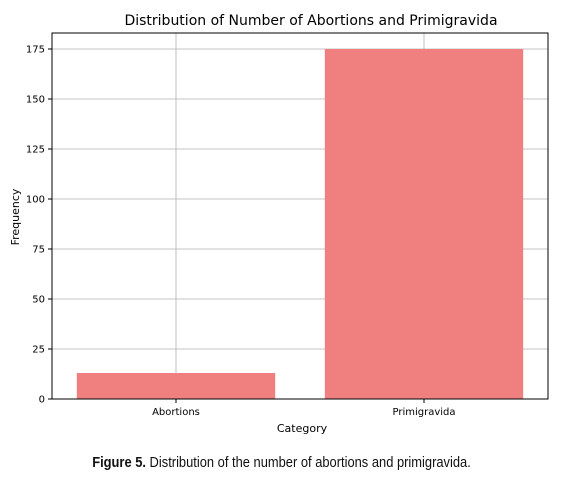  I want to click on y-tick-label: 75, so click(38, 250).